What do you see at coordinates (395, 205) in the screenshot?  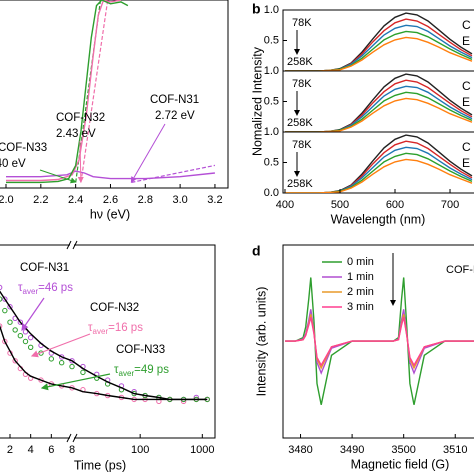 I see `x-tick-label: 600` at bounding box center [395, 205].